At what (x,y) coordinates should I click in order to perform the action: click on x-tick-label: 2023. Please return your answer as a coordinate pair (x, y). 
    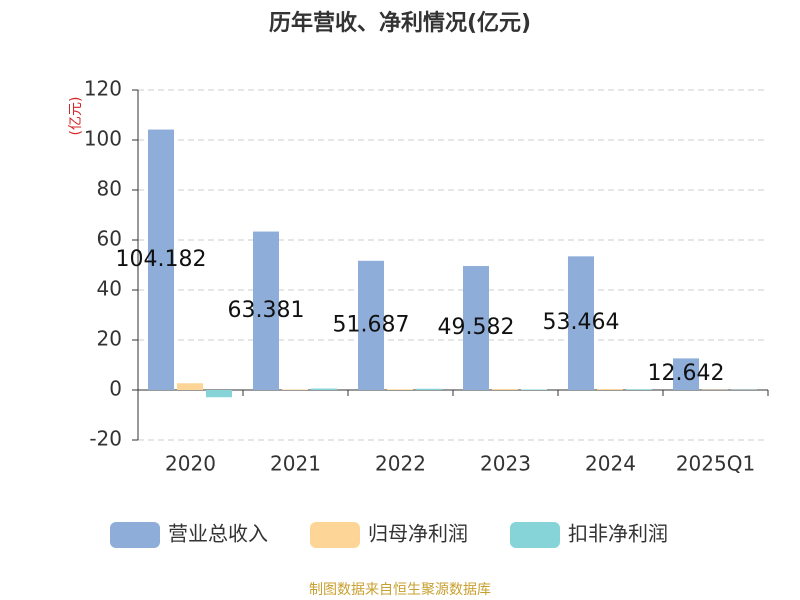
    Looking at the image, I should click on (505, 464).